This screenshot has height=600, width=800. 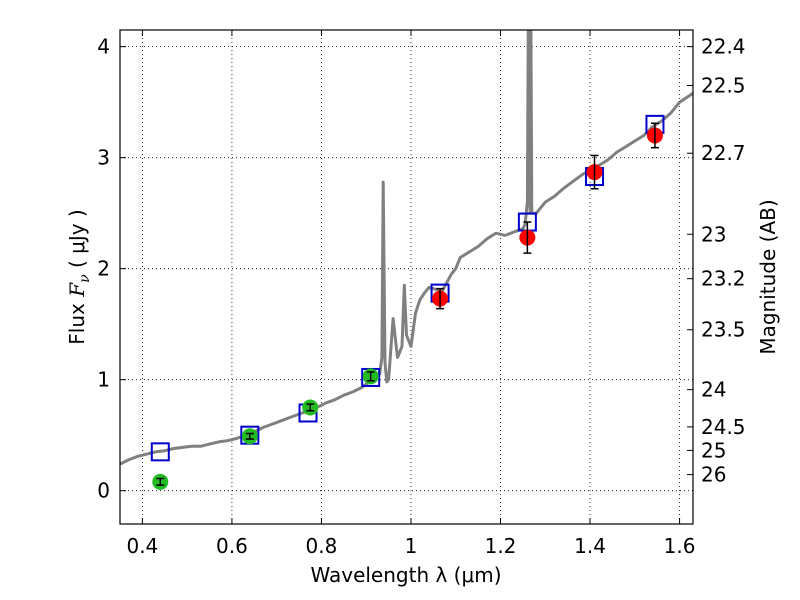 What do you see at coordinates (77, 321) in the screenshot?
I see `y-axis-title-prefix: Flux` at bounding box center [77, 321].